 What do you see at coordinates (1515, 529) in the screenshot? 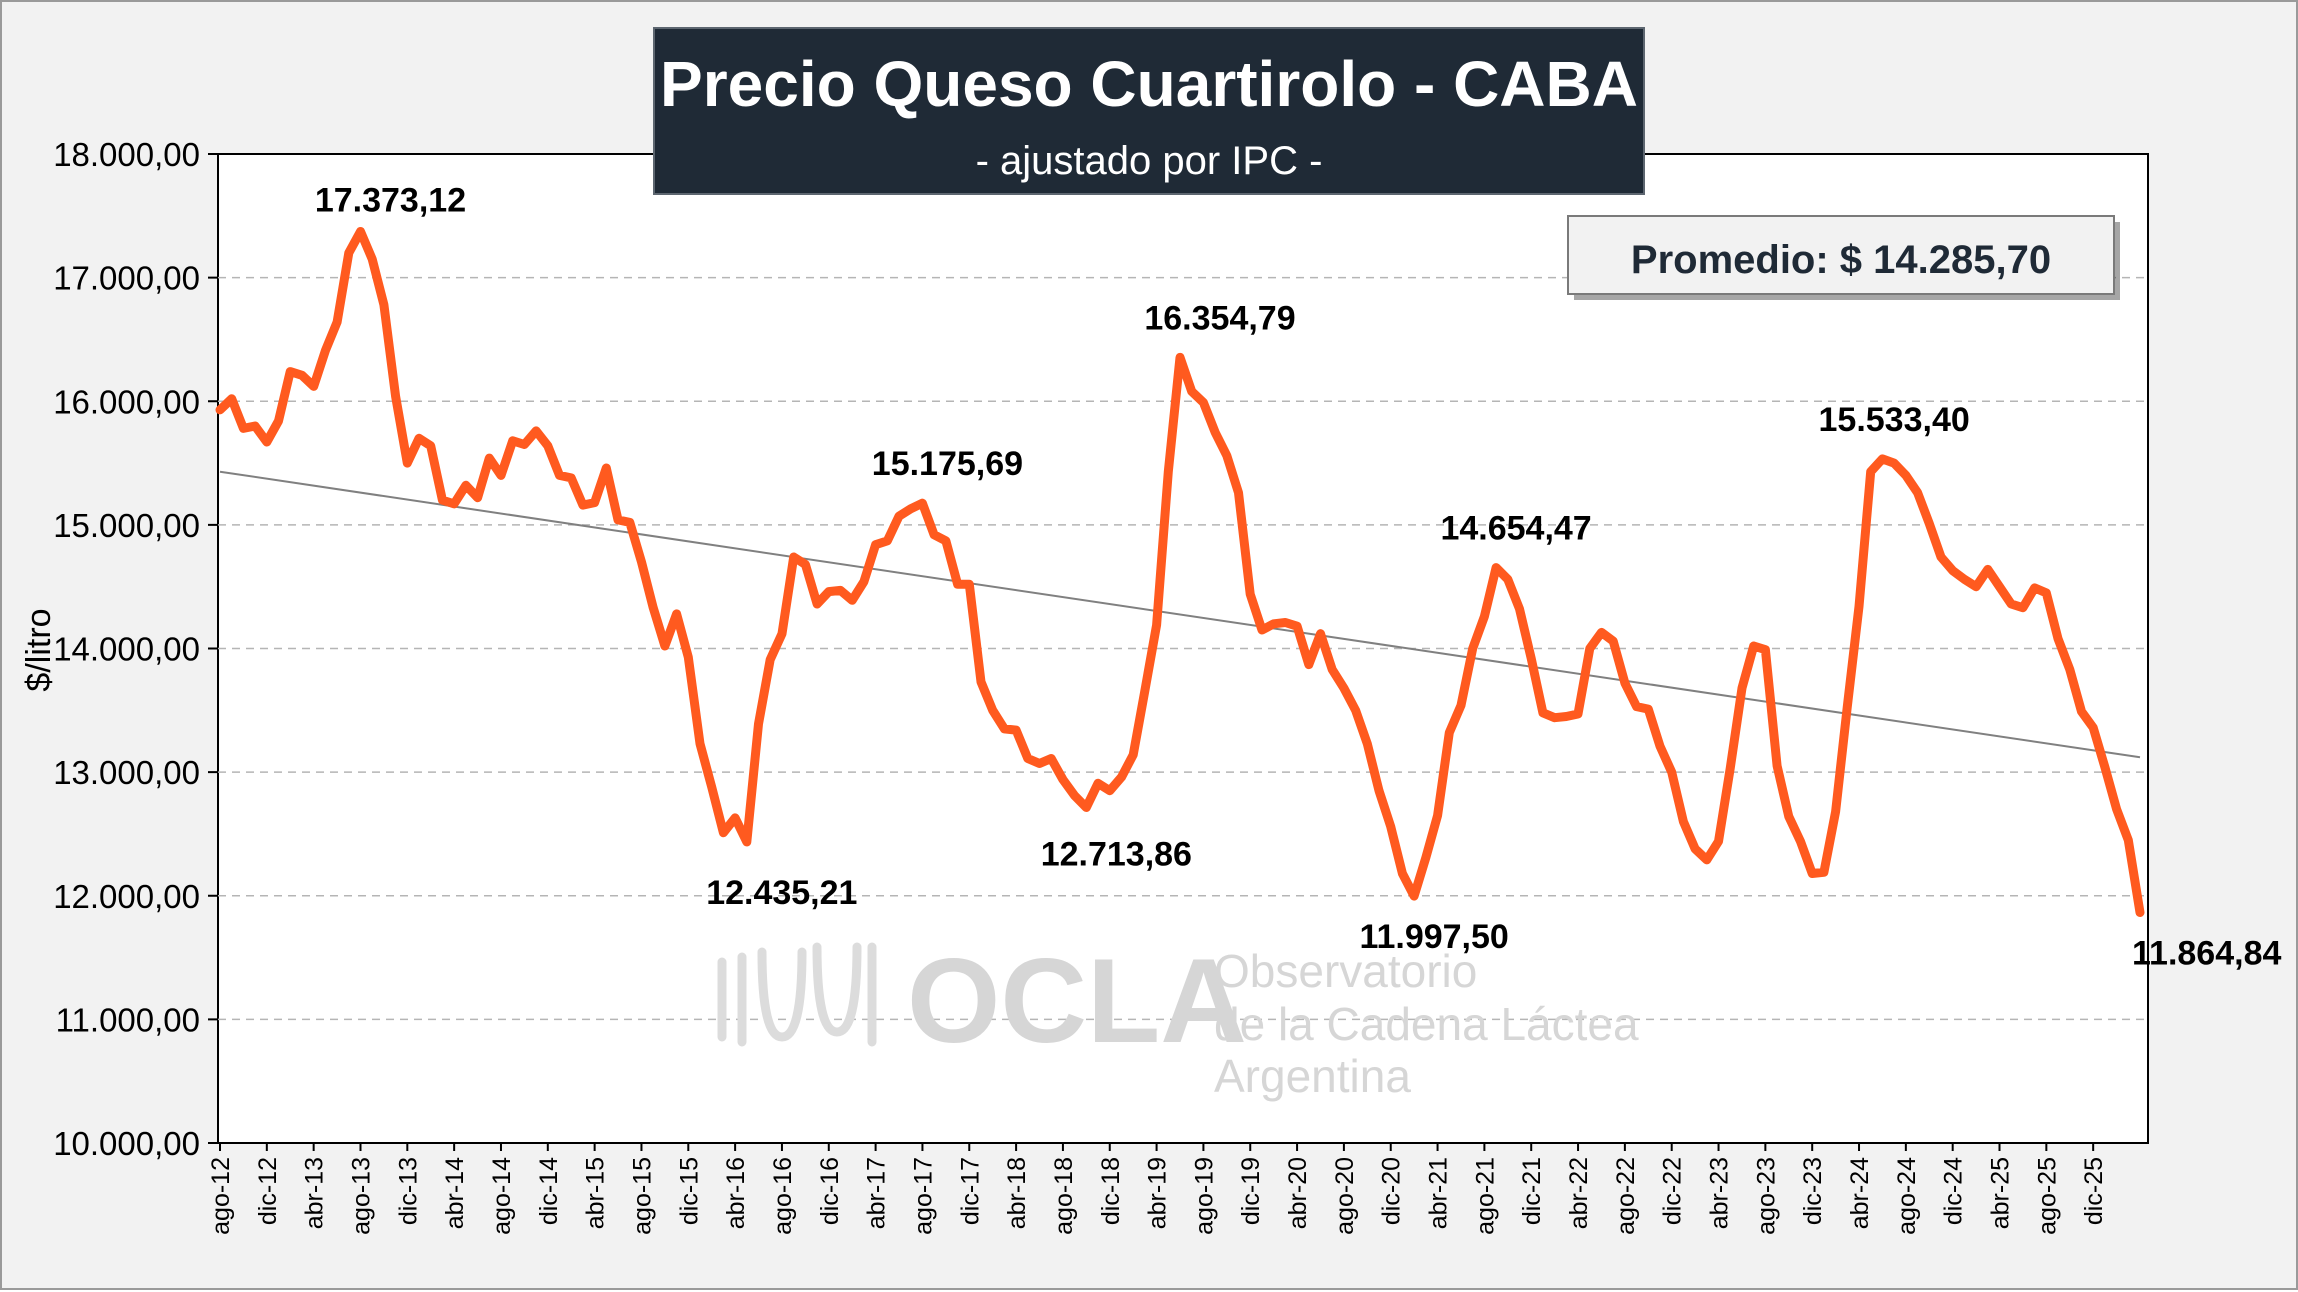
I see `data-label: 14.654,47` at bounding box center [1515, 529].